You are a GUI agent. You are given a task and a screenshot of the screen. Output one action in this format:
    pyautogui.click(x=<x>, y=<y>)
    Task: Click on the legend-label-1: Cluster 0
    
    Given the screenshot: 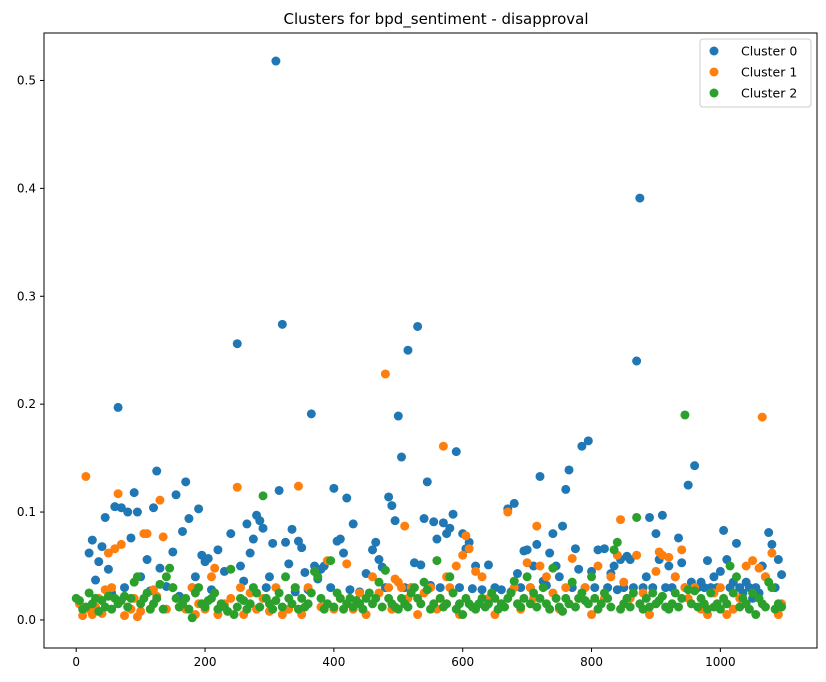 What is the action you would take?
    pyautogui.click(x=769, y=51)
    